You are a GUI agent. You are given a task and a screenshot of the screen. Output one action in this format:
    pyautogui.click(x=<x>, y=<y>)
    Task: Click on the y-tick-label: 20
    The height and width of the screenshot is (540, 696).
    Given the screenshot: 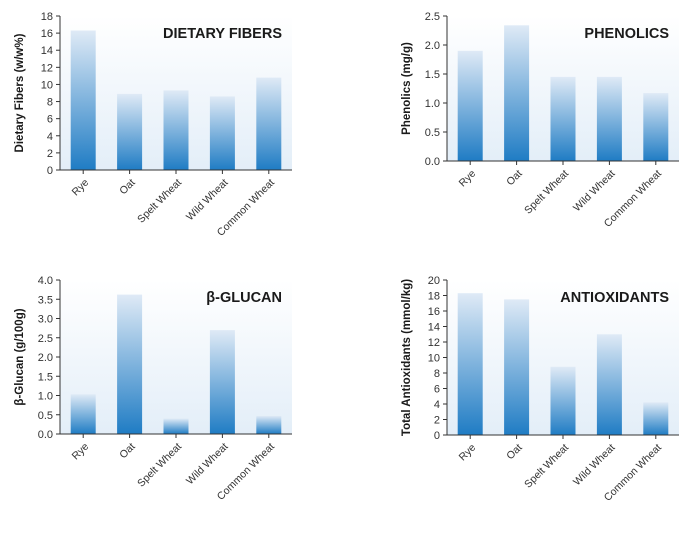 What is the action you would take?
    pyautogui.click(x=434, y=281)
    